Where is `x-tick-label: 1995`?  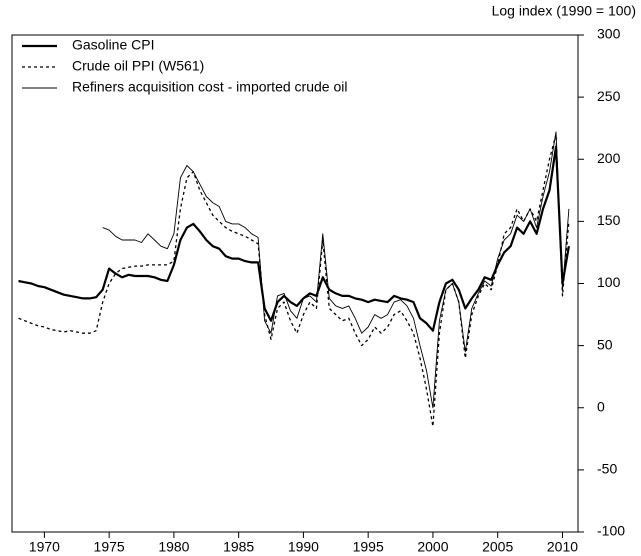 x-tick-label: 1995 is located at coordinates (368, 547).